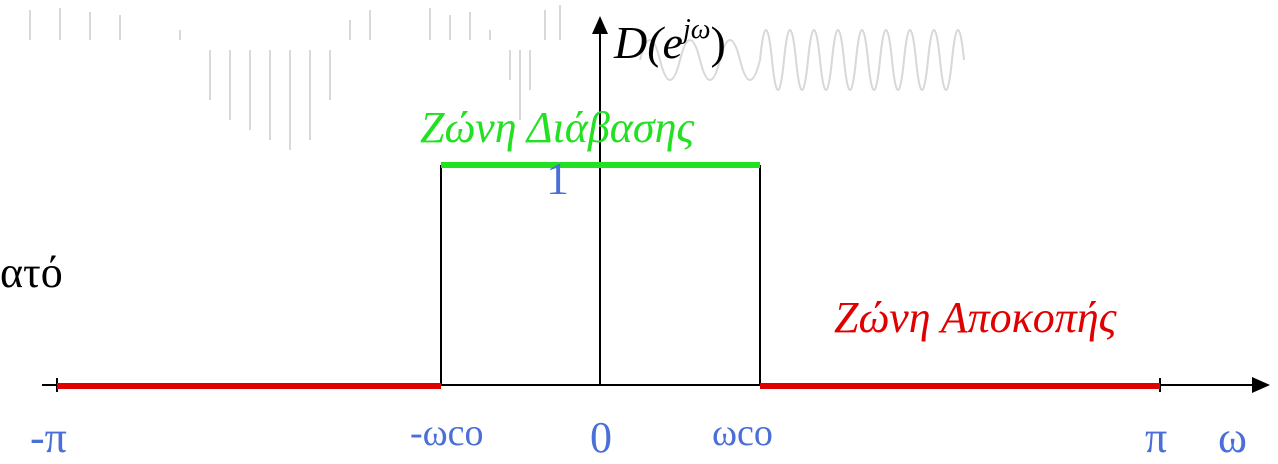  Describe the element at coordinates (601, 437) in the screenshot. I see `x-label: 0` at that location.